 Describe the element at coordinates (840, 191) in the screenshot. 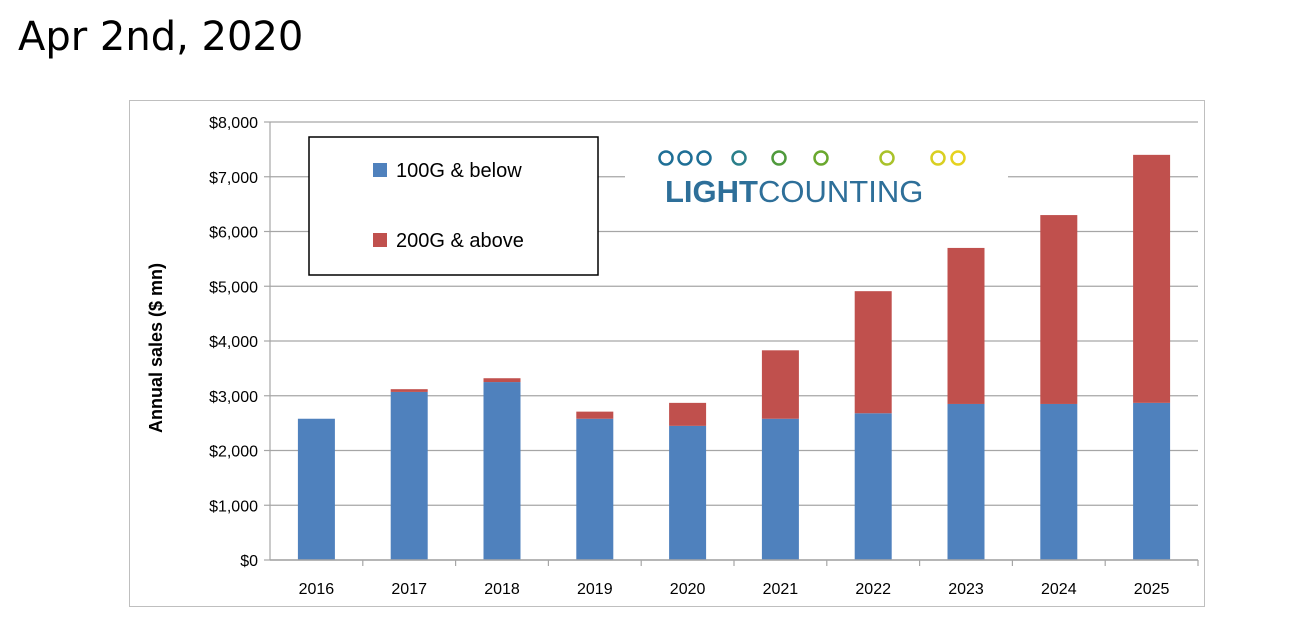

I see `logo-text-regular: COUNTING` at that location.